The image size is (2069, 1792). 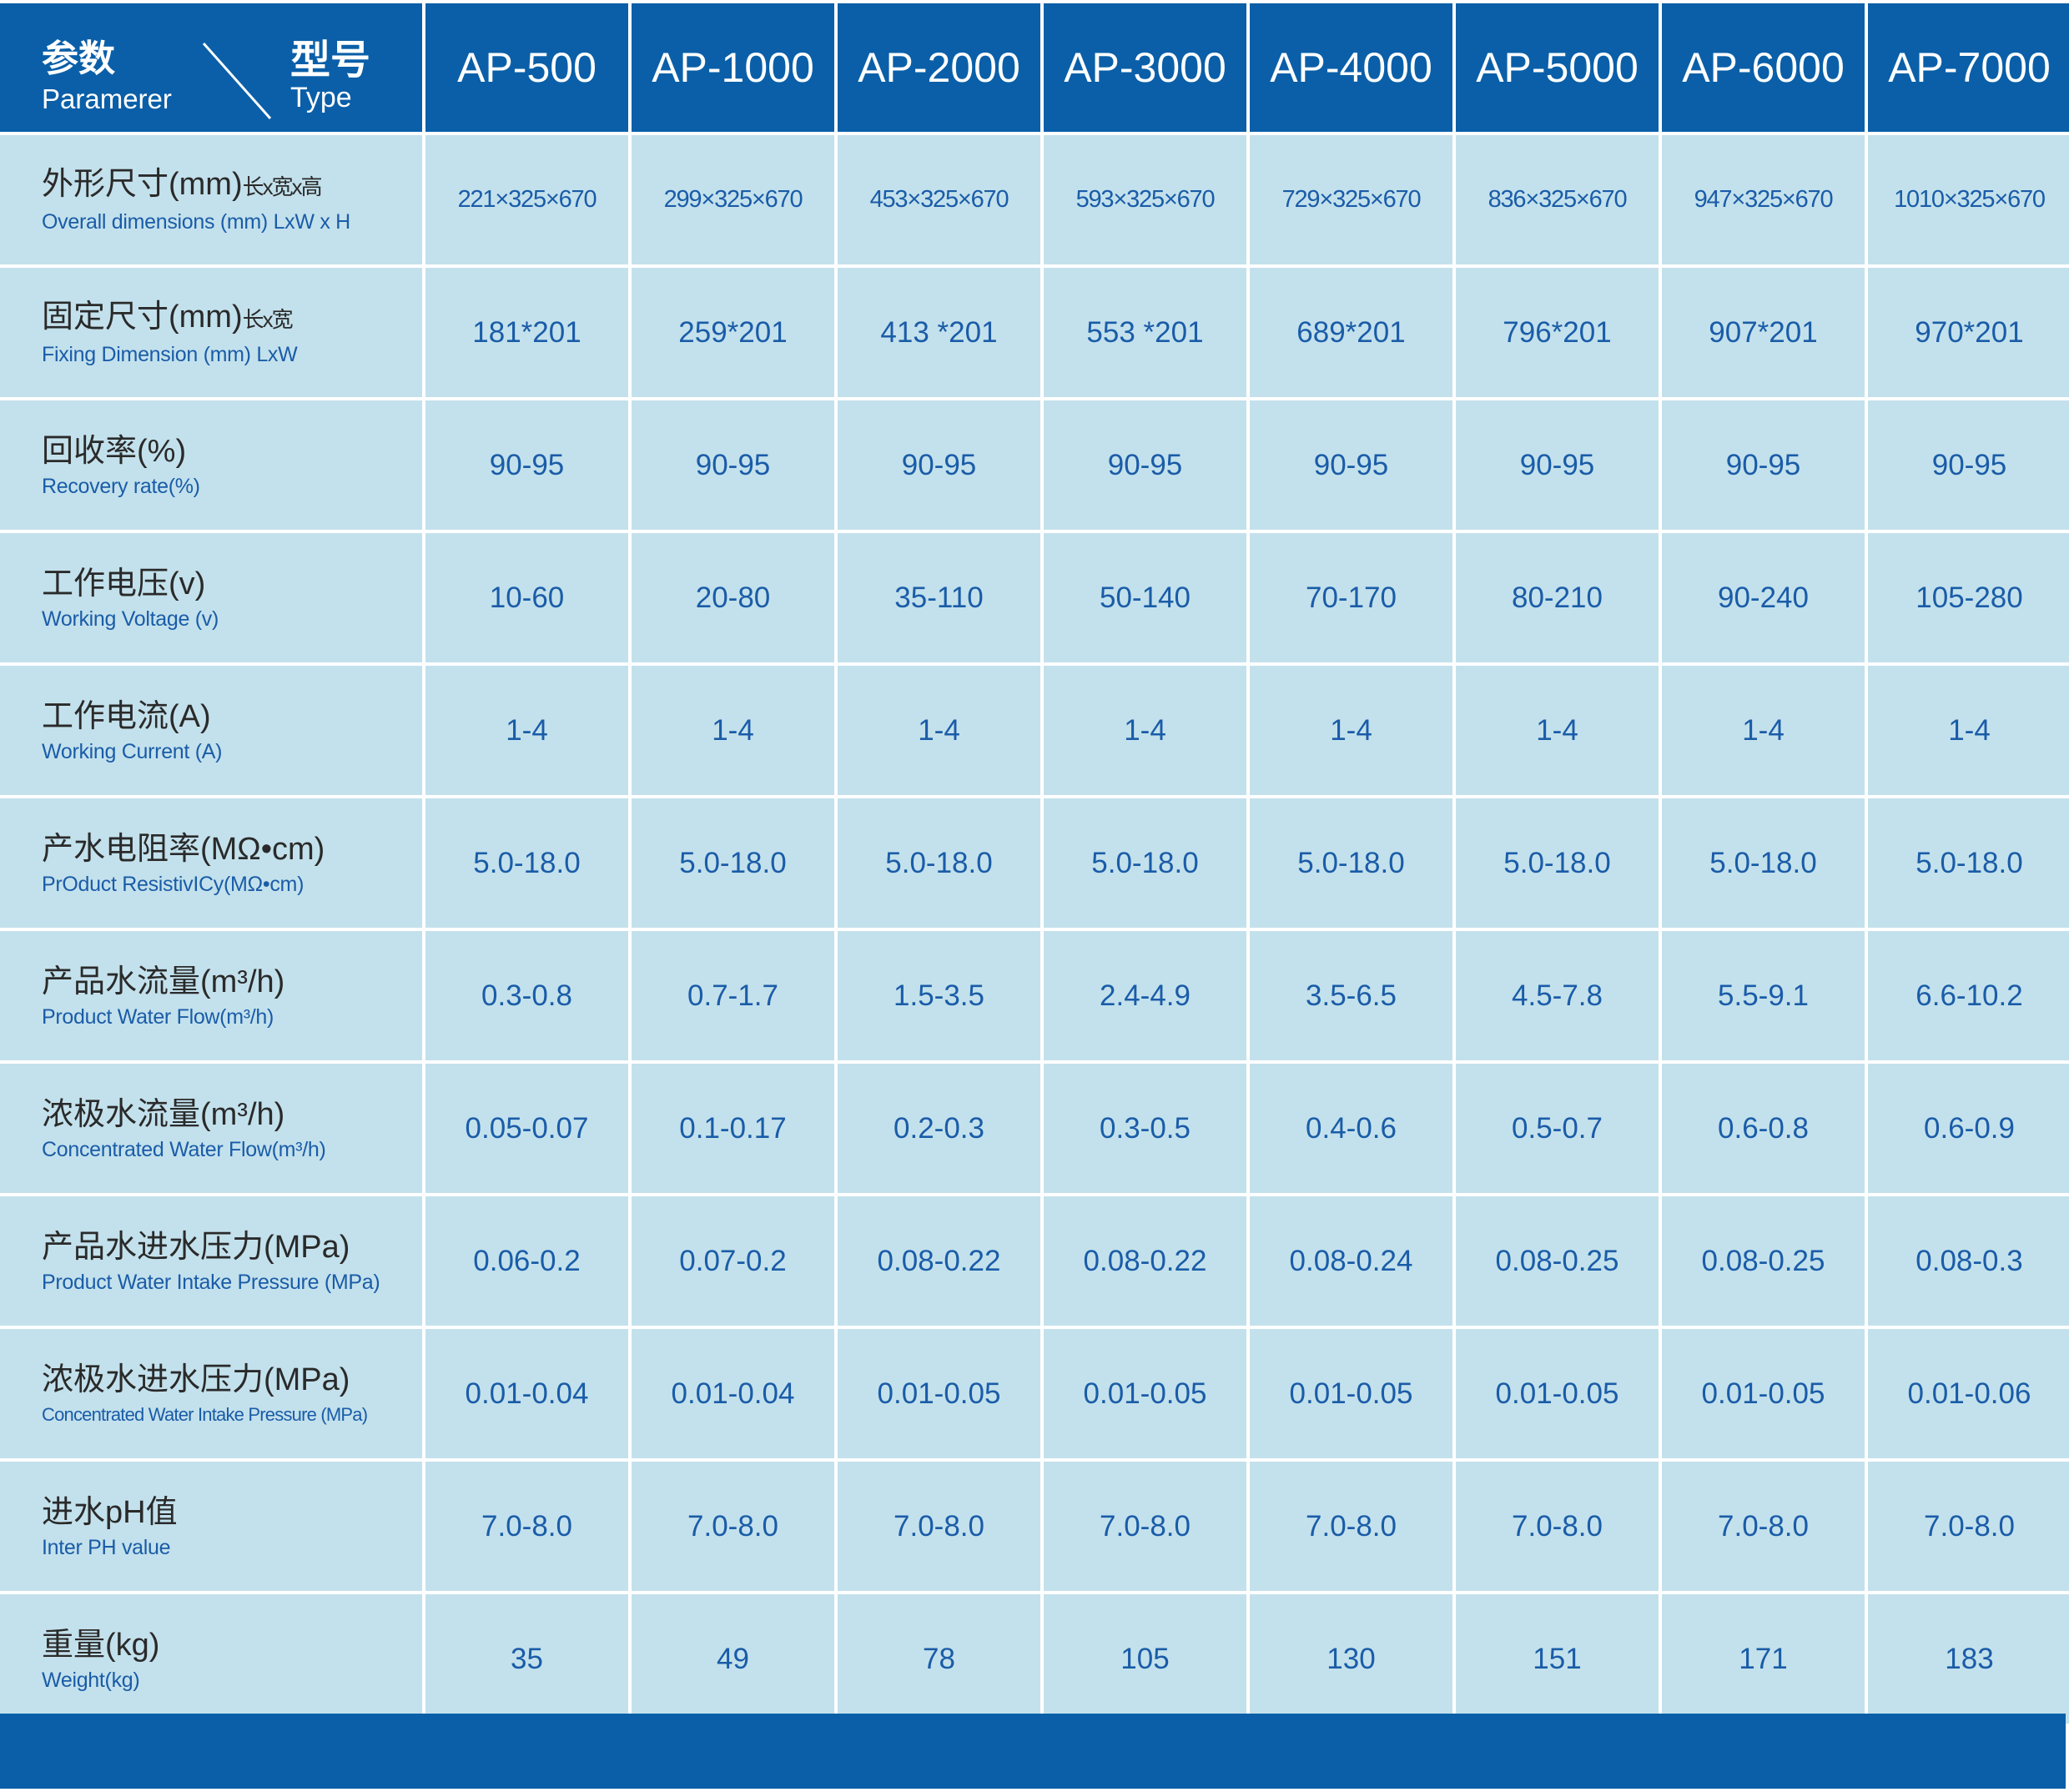 What do you see at coordinates (733, 597) in the screenshot?
I see `table-cell-value: 20-80` at bounding box center [733, 597].